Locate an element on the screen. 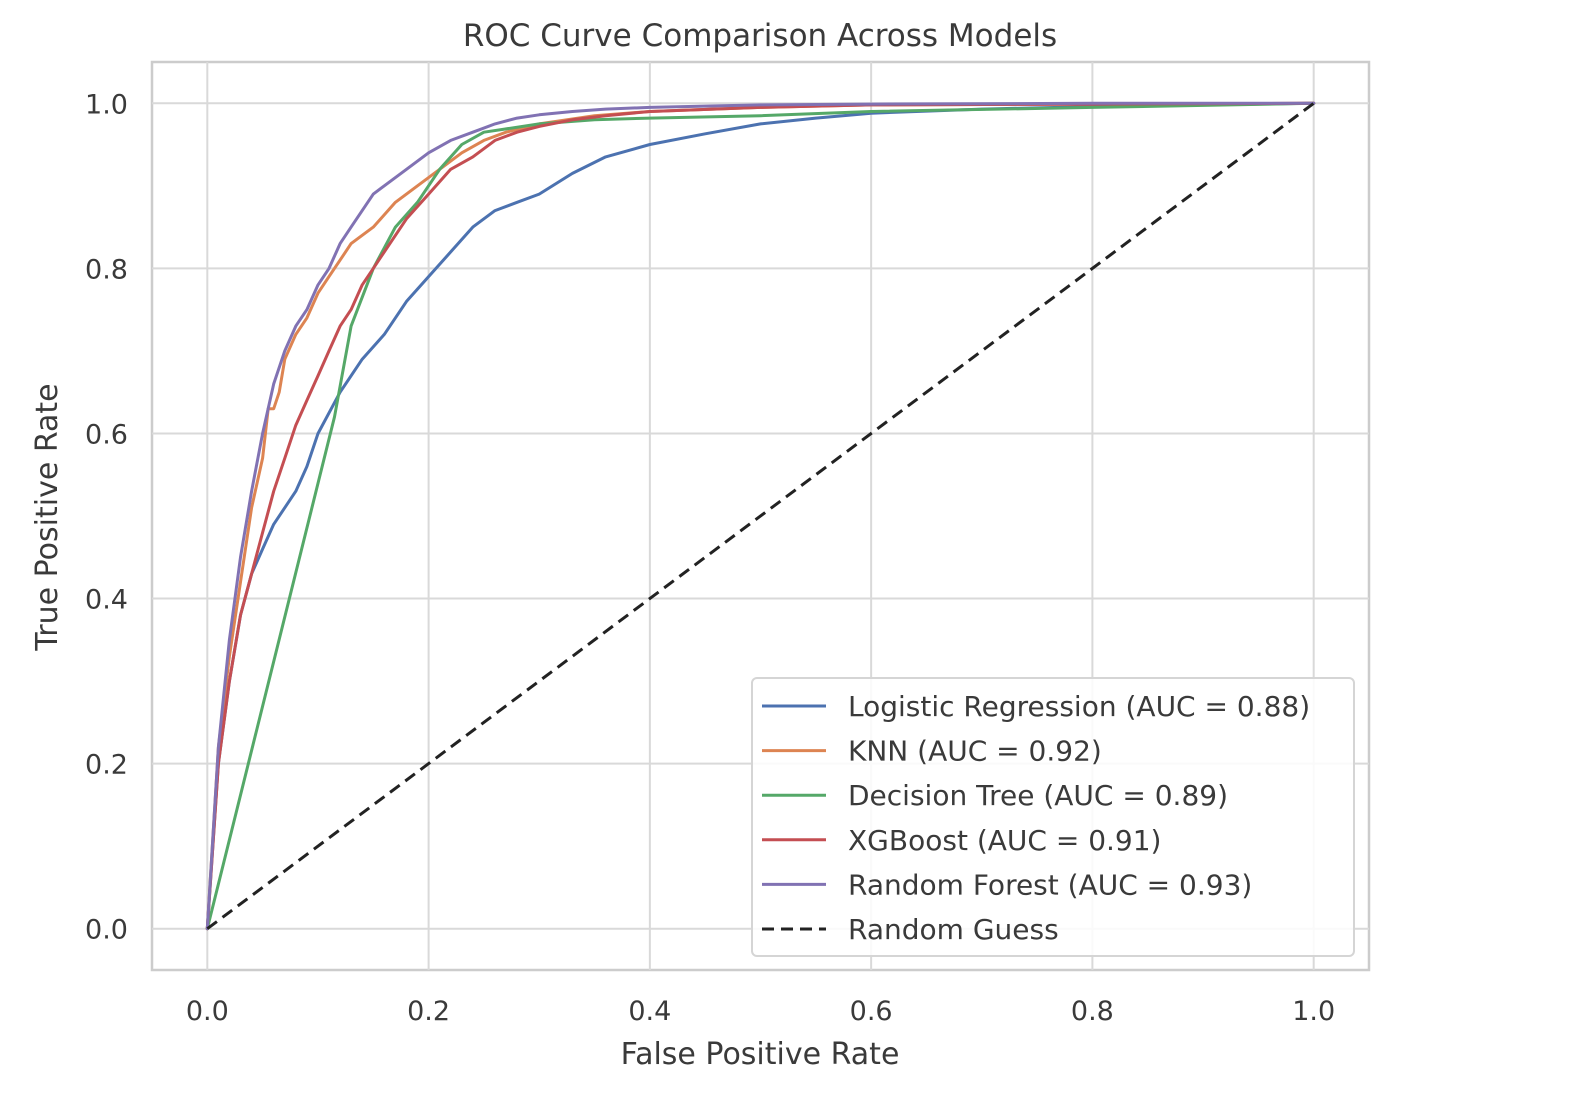 The image size is (1596, 1120). y-tick-label: 0.2 is located at coordinates (106, 765).